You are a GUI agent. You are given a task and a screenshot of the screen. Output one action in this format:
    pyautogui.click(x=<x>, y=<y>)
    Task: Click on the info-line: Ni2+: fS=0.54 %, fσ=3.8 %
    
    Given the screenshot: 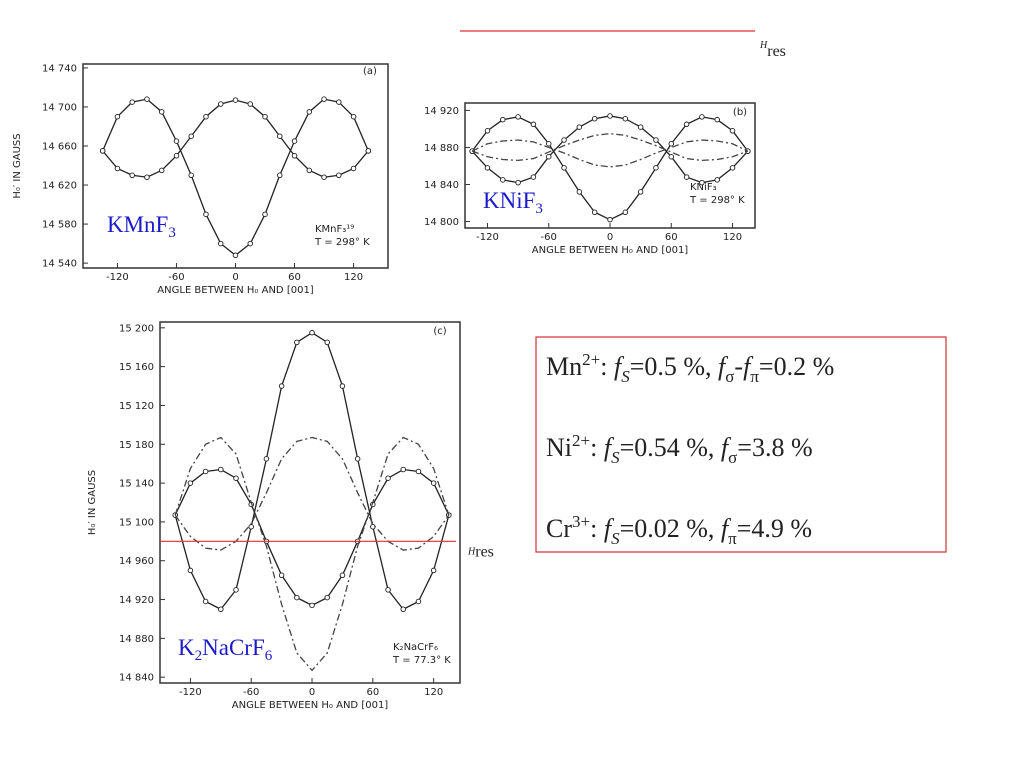 What is the action you would take?
    pyautogui.click(x=679, y=449)
    